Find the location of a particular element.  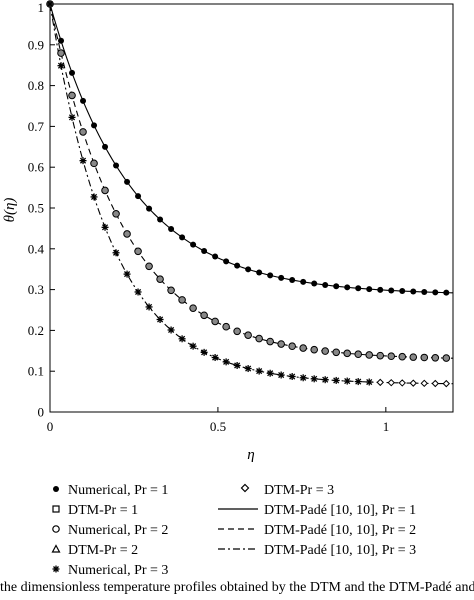

legend-entry: Numerical, Pr = 3 is located at coordinates (118, 570).